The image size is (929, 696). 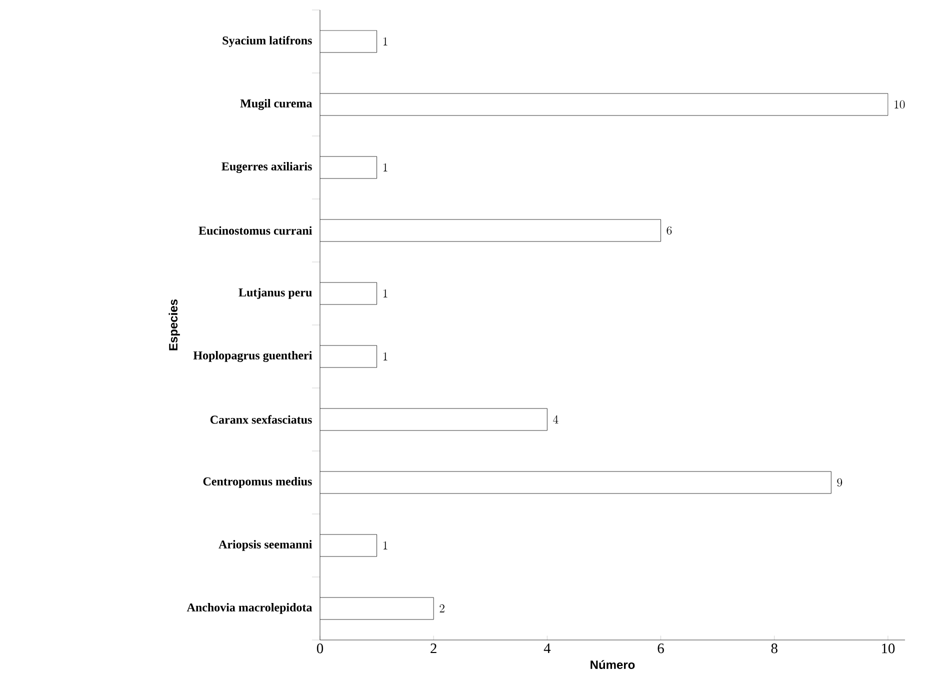 What do you see at coordinates (252, 356) in the screenshot?
I see `y-tick-label: Hoplopagrus guentheri` at bounding box center [252, 356].